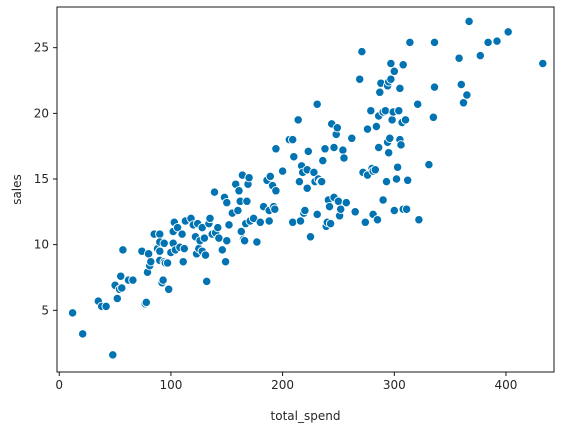  I want to click on x-tick-label: 300, so click(394, 385).